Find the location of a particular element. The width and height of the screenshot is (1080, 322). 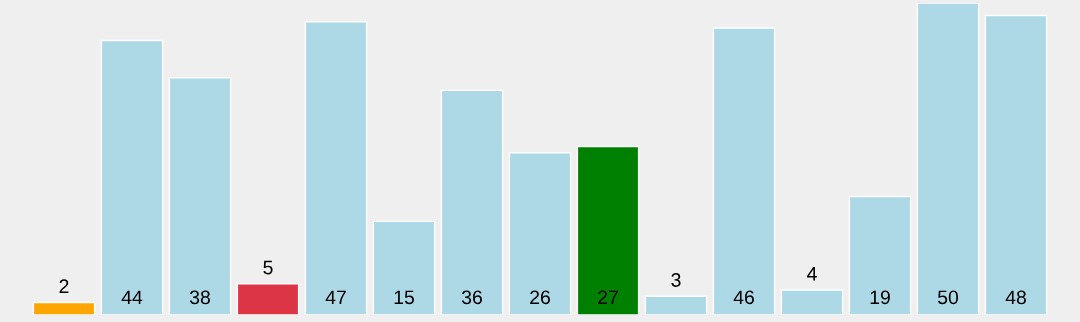

data-label: 46 is located at coordinates (743, 297).